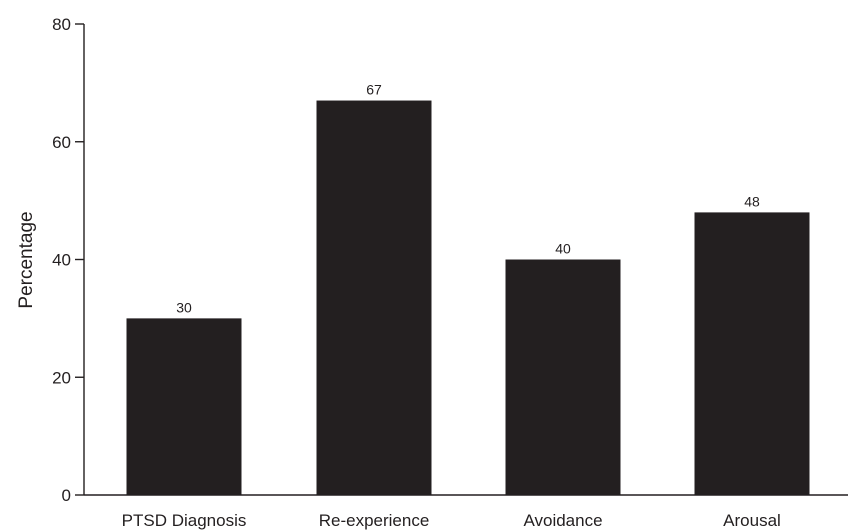  I want to click on y-tick-label: 0, so click(66, 495).